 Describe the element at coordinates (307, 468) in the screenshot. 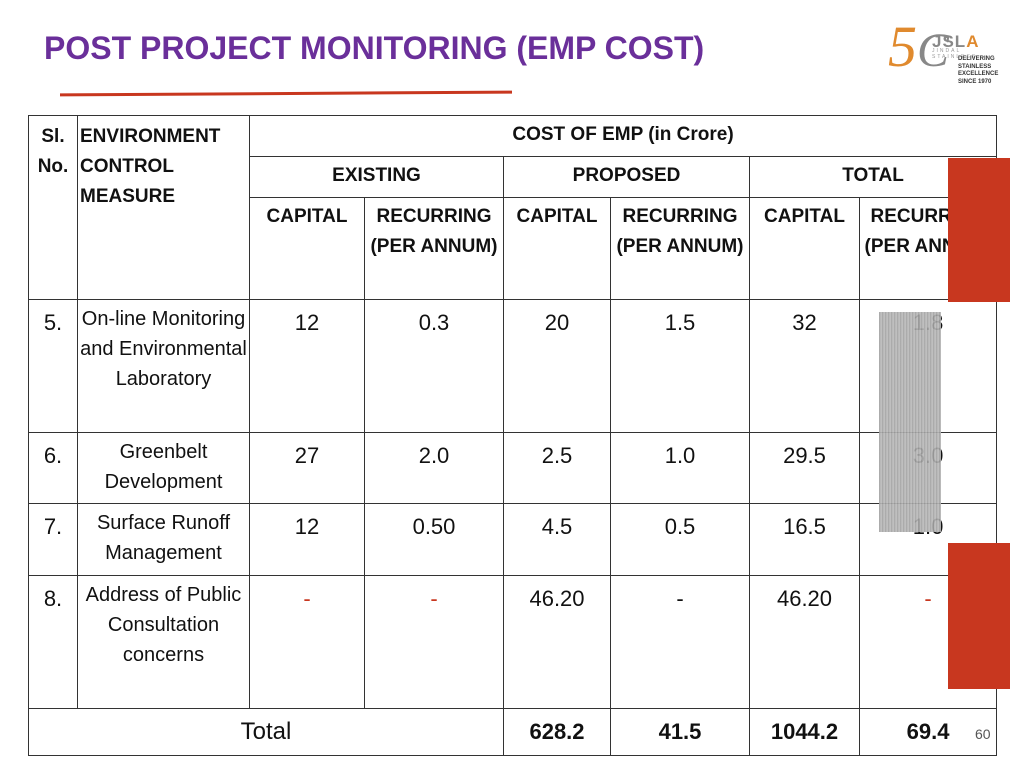

I see `cell-existing-capital: 27` at that location.